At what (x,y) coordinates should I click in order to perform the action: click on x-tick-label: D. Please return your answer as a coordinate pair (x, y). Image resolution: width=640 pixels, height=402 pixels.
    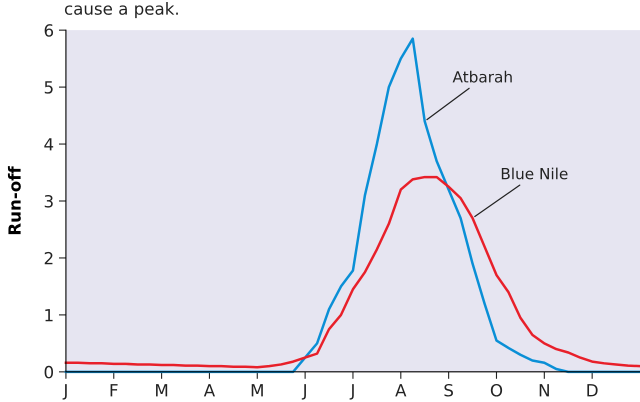
    Looking at the image, I should click on (592, 390).